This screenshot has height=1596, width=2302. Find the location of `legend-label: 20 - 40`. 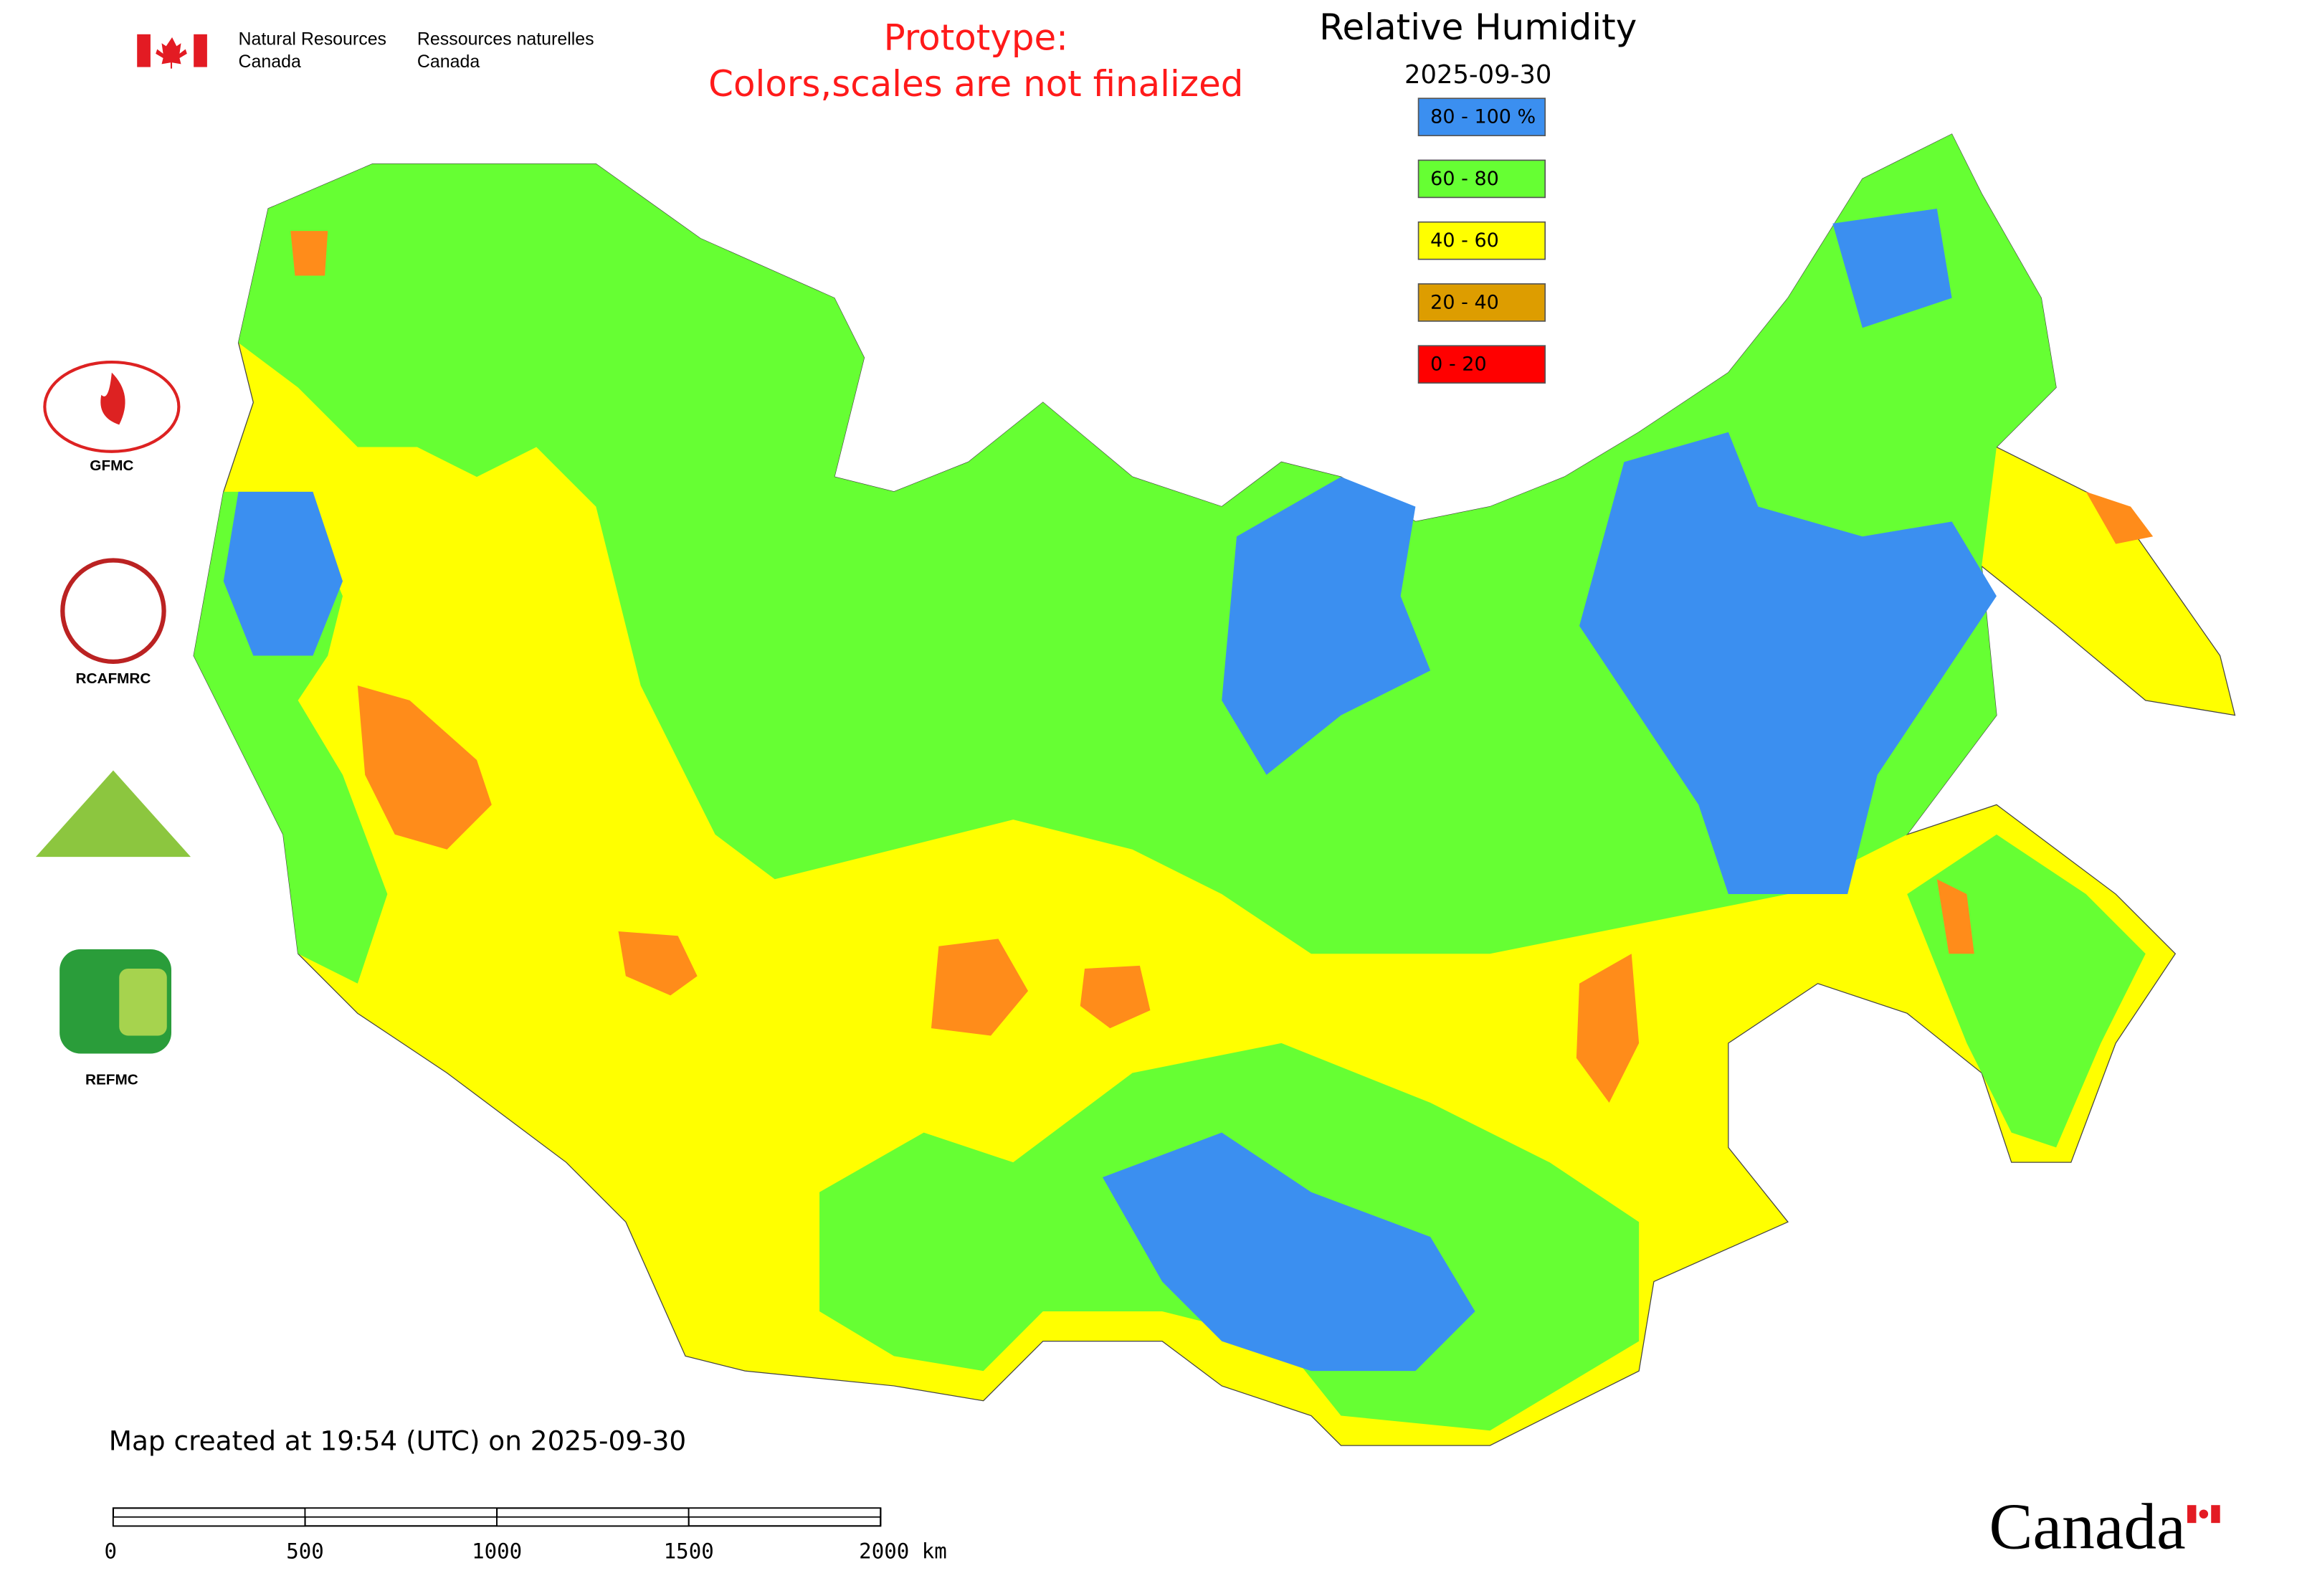

legend-label: 20 - 40 is located at coordinates (1465, 302).